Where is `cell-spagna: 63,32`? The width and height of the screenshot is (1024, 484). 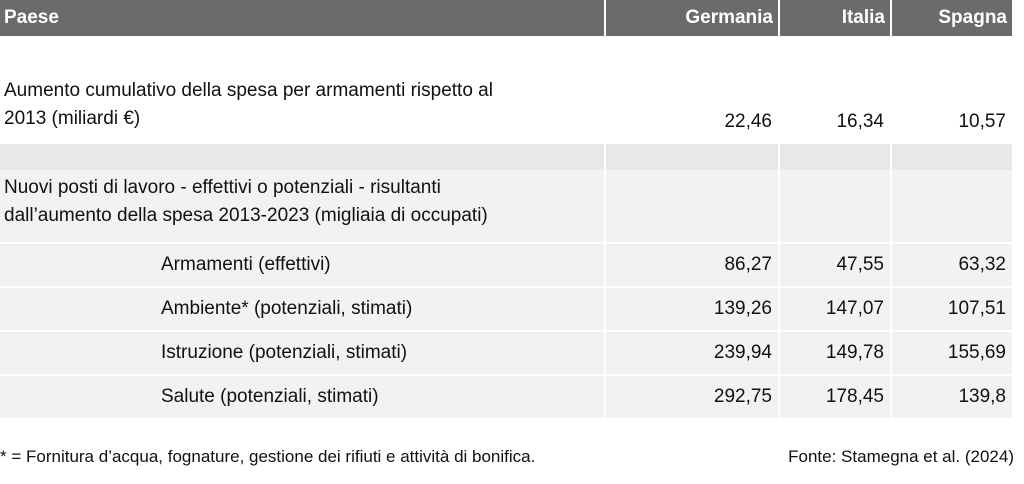 cell-spagna: 63,32 is located at coordinates (951, 265).